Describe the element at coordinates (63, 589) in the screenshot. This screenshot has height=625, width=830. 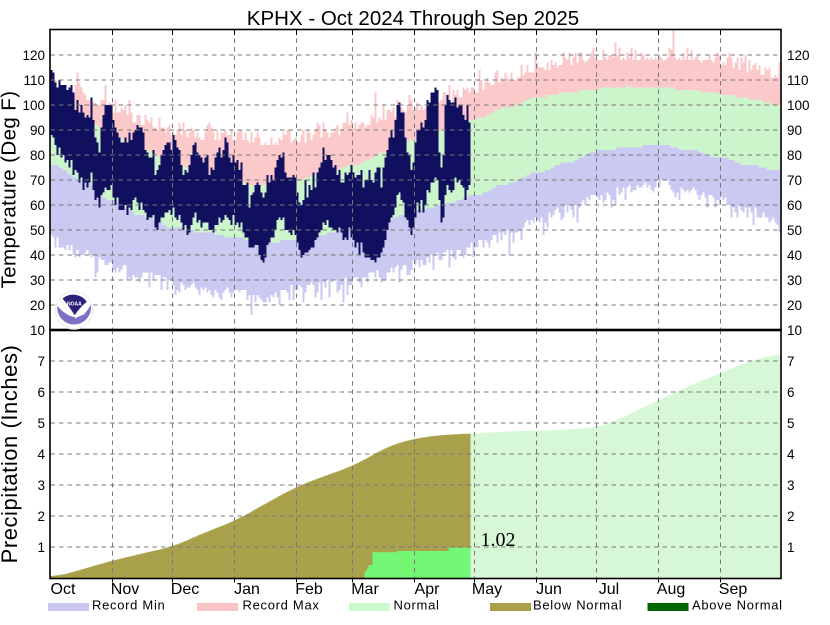
I see `svg-text: Oct` at that location.